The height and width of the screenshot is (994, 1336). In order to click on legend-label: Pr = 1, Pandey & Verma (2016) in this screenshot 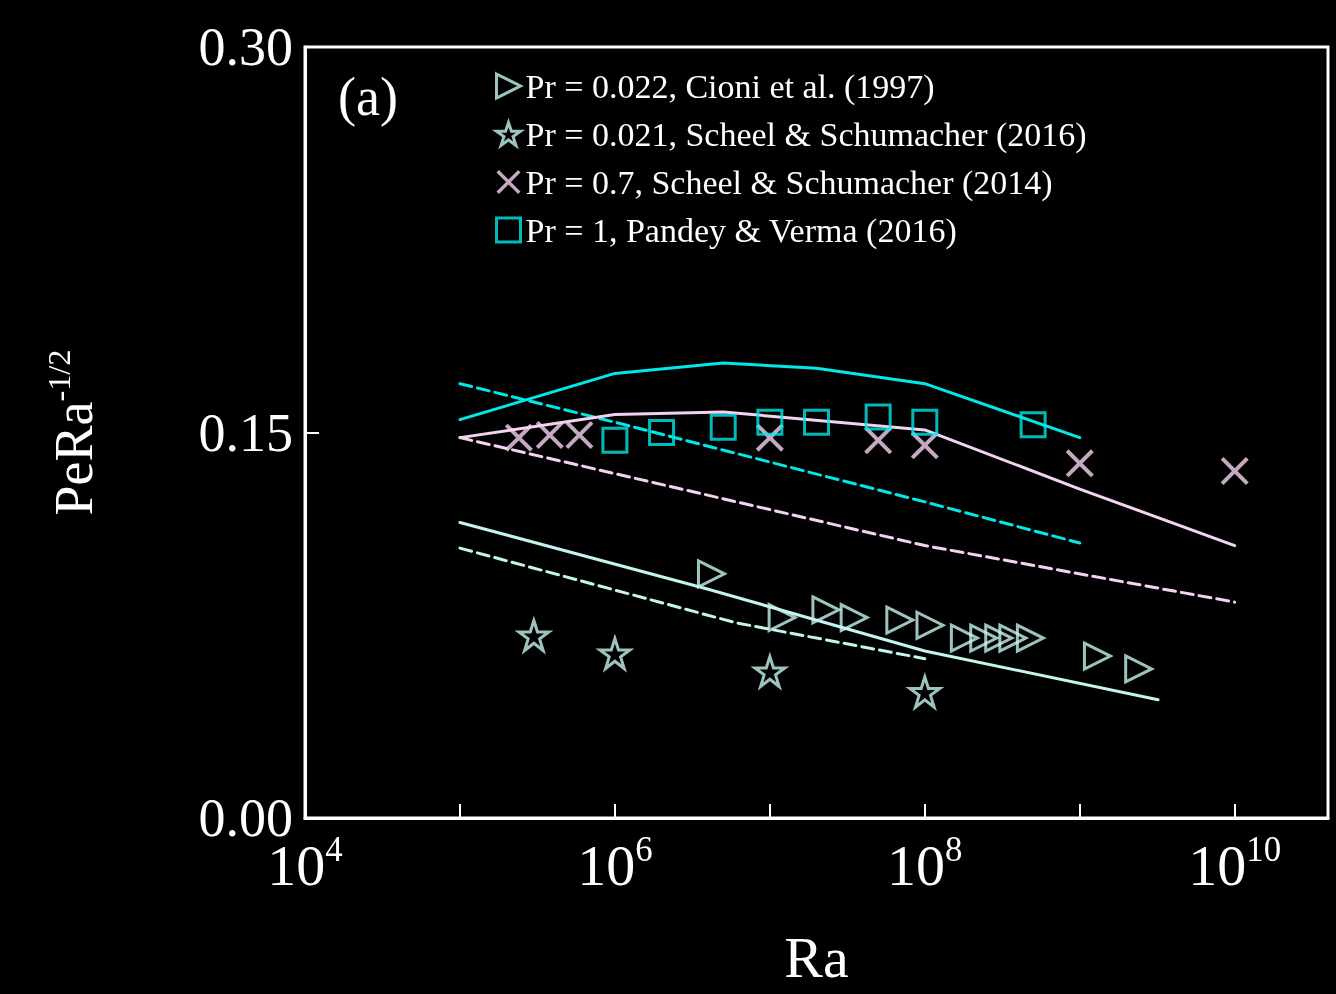, I will do `click(741, 230)`.